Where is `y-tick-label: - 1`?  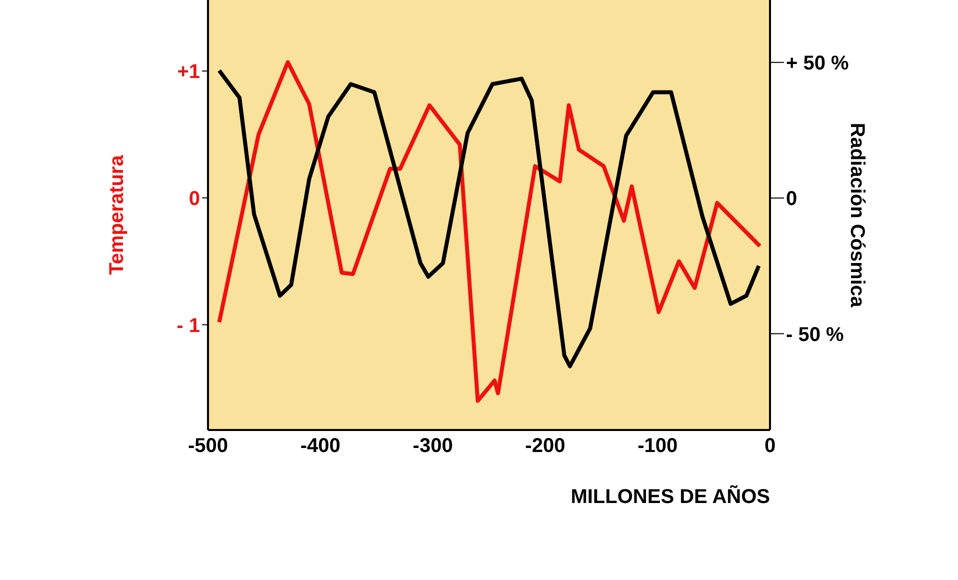
y-tick-label: - 1 is located at coordinates (188, 325).